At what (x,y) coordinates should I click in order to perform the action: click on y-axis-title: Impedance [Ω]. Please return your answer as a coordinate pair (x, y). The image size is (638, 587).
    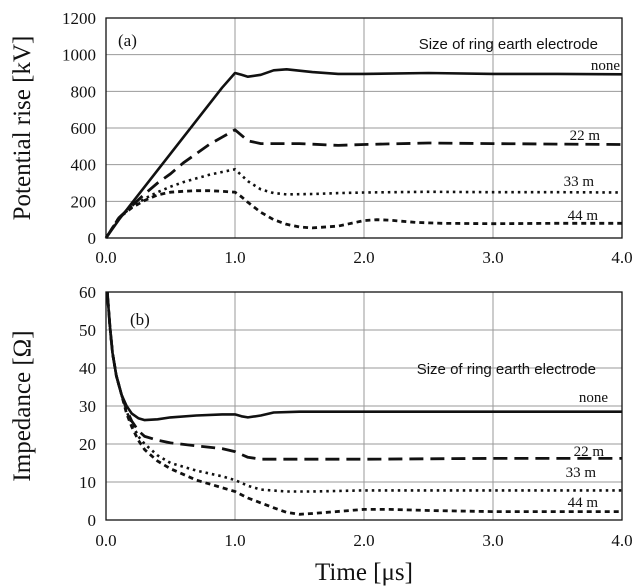
    Looking at the image, I should click on (22, 405).